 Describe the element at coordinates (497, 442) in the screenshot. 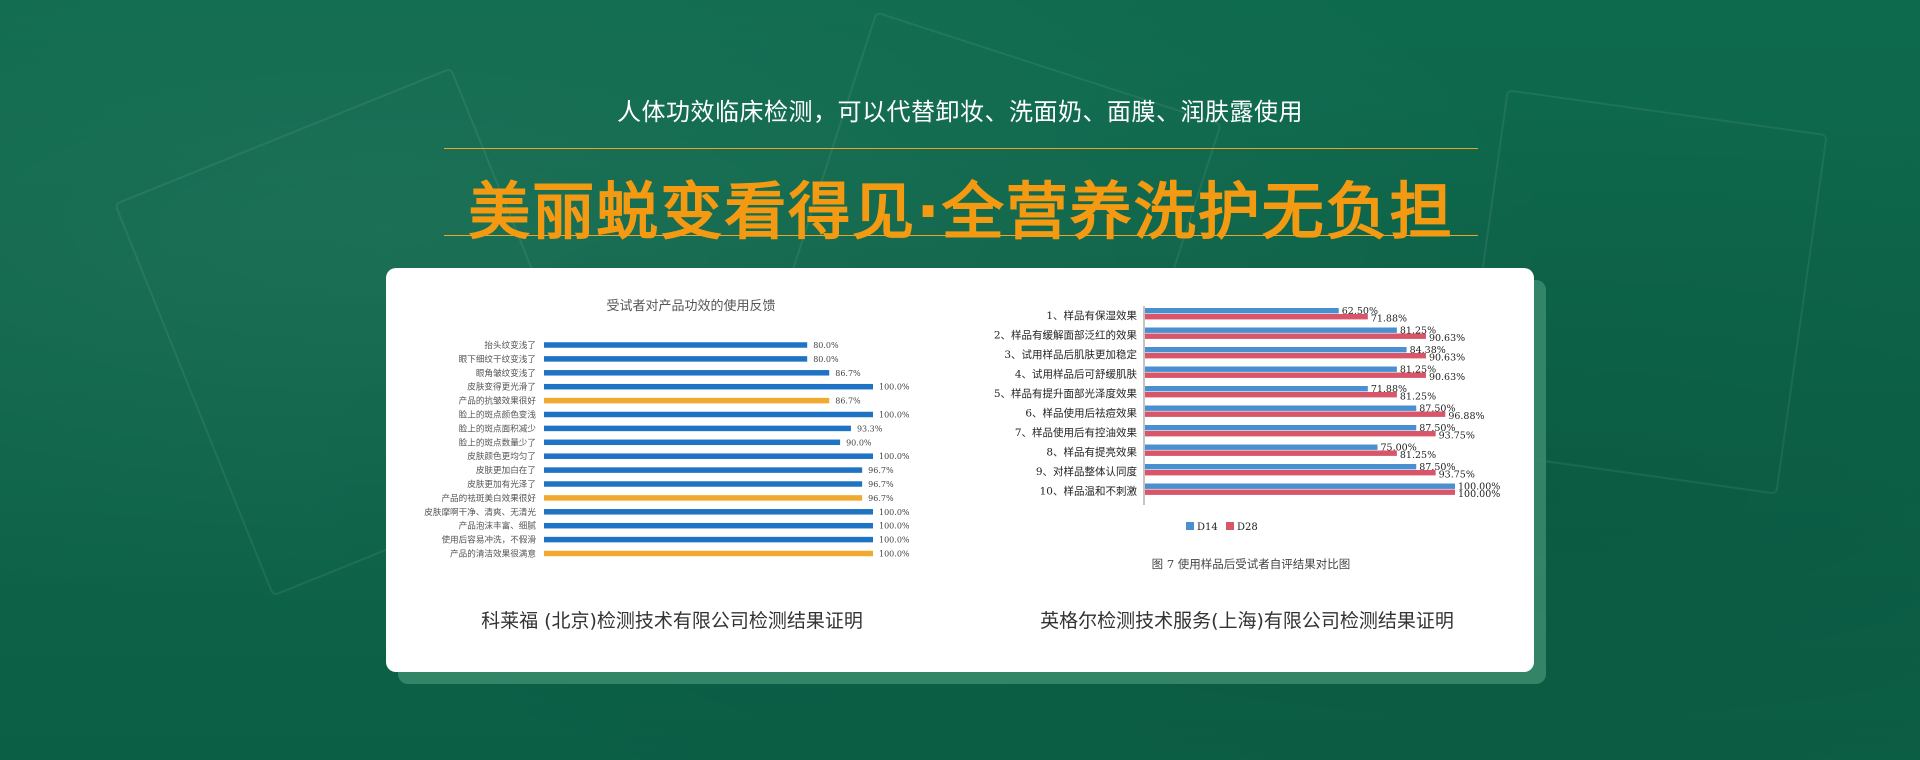

I see `category-label: 脸上的斑点数量少了` at that location.